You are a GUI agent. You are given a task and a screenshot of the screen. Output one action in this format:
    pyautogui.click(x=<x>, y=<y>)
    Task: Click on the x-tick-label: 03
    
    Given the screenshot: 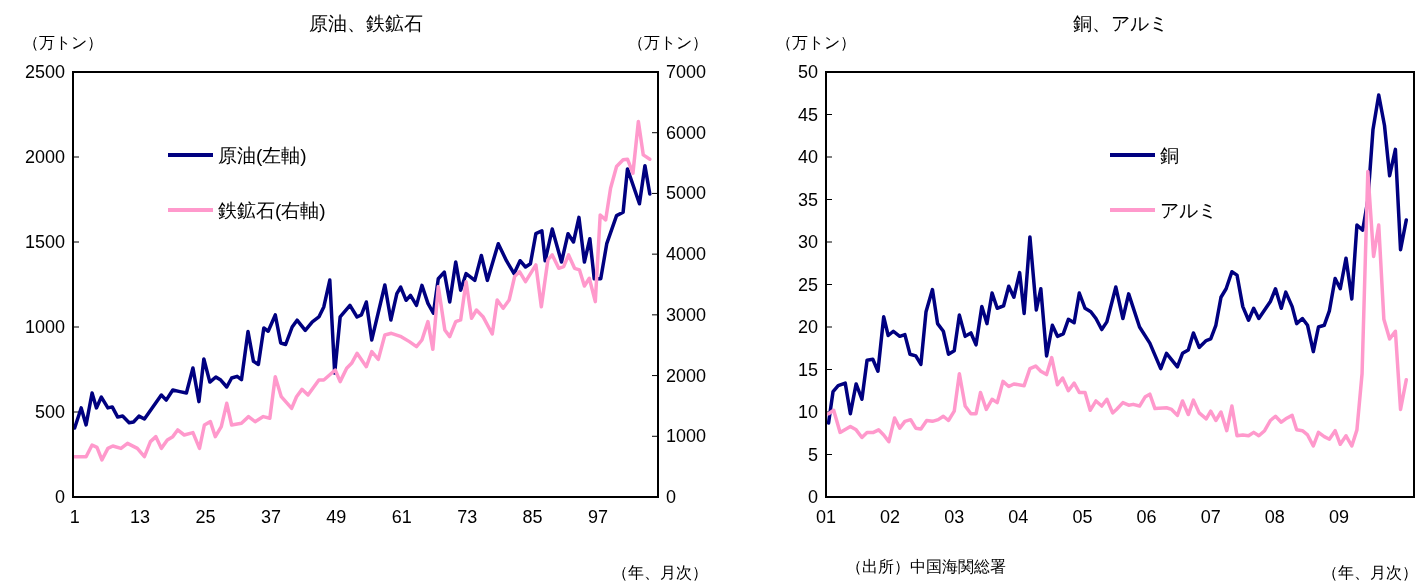 What is the action you would take?
    pyautogui.click(x=954, y=517)
    